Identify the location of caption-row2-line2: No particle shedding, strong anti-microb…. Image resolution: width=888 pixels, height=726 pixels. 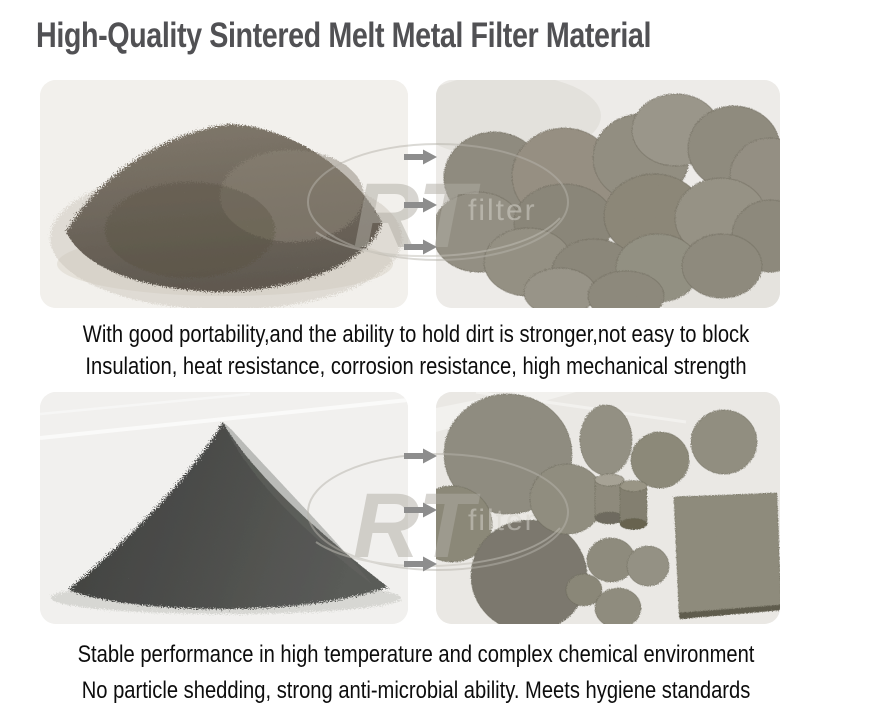
(416, 690).